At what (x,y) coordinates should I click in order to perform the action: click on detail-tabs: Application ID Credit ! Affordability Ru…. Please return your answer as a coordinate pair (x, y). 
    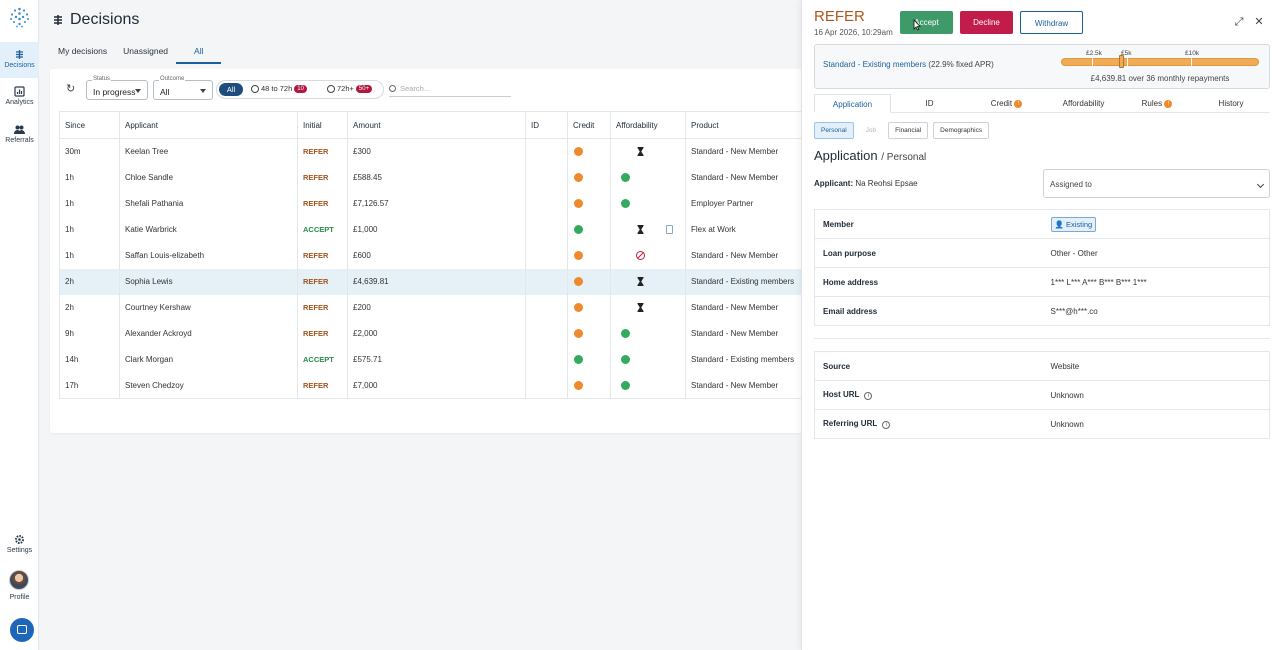
    Looking at the image, I should click on (1042, 103).